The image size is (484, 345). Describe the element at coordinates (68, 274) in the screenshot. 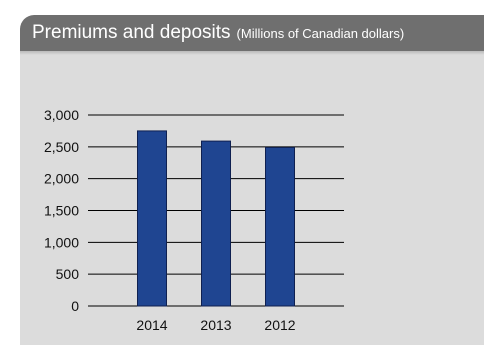

I see `y-tick-label: 500` at that location.